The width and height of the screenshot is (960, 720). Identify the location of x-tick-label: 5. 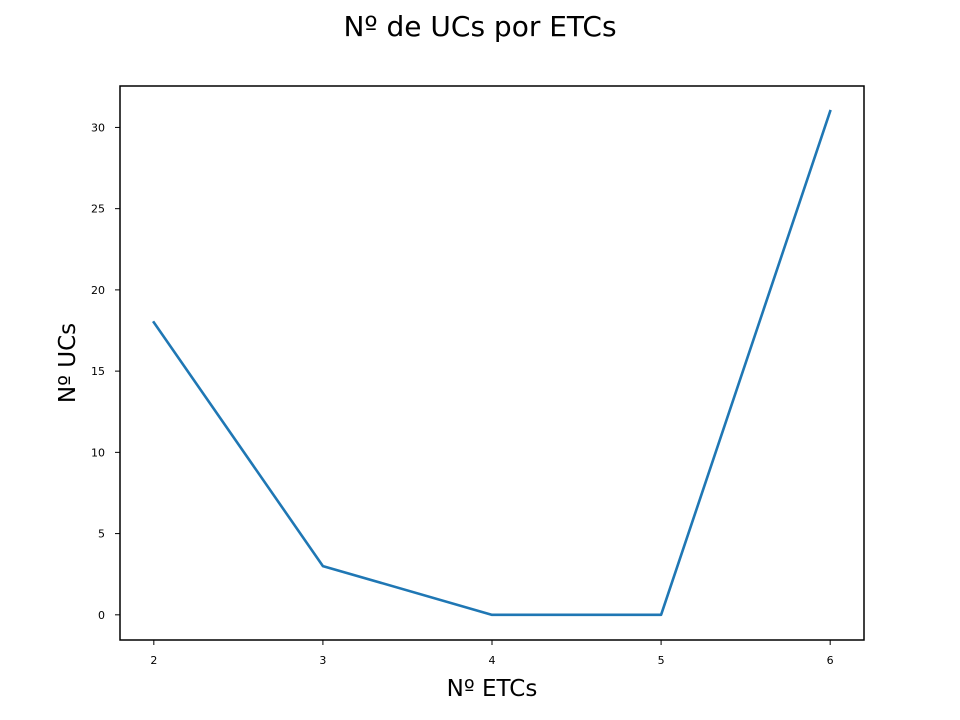
(661, 660).